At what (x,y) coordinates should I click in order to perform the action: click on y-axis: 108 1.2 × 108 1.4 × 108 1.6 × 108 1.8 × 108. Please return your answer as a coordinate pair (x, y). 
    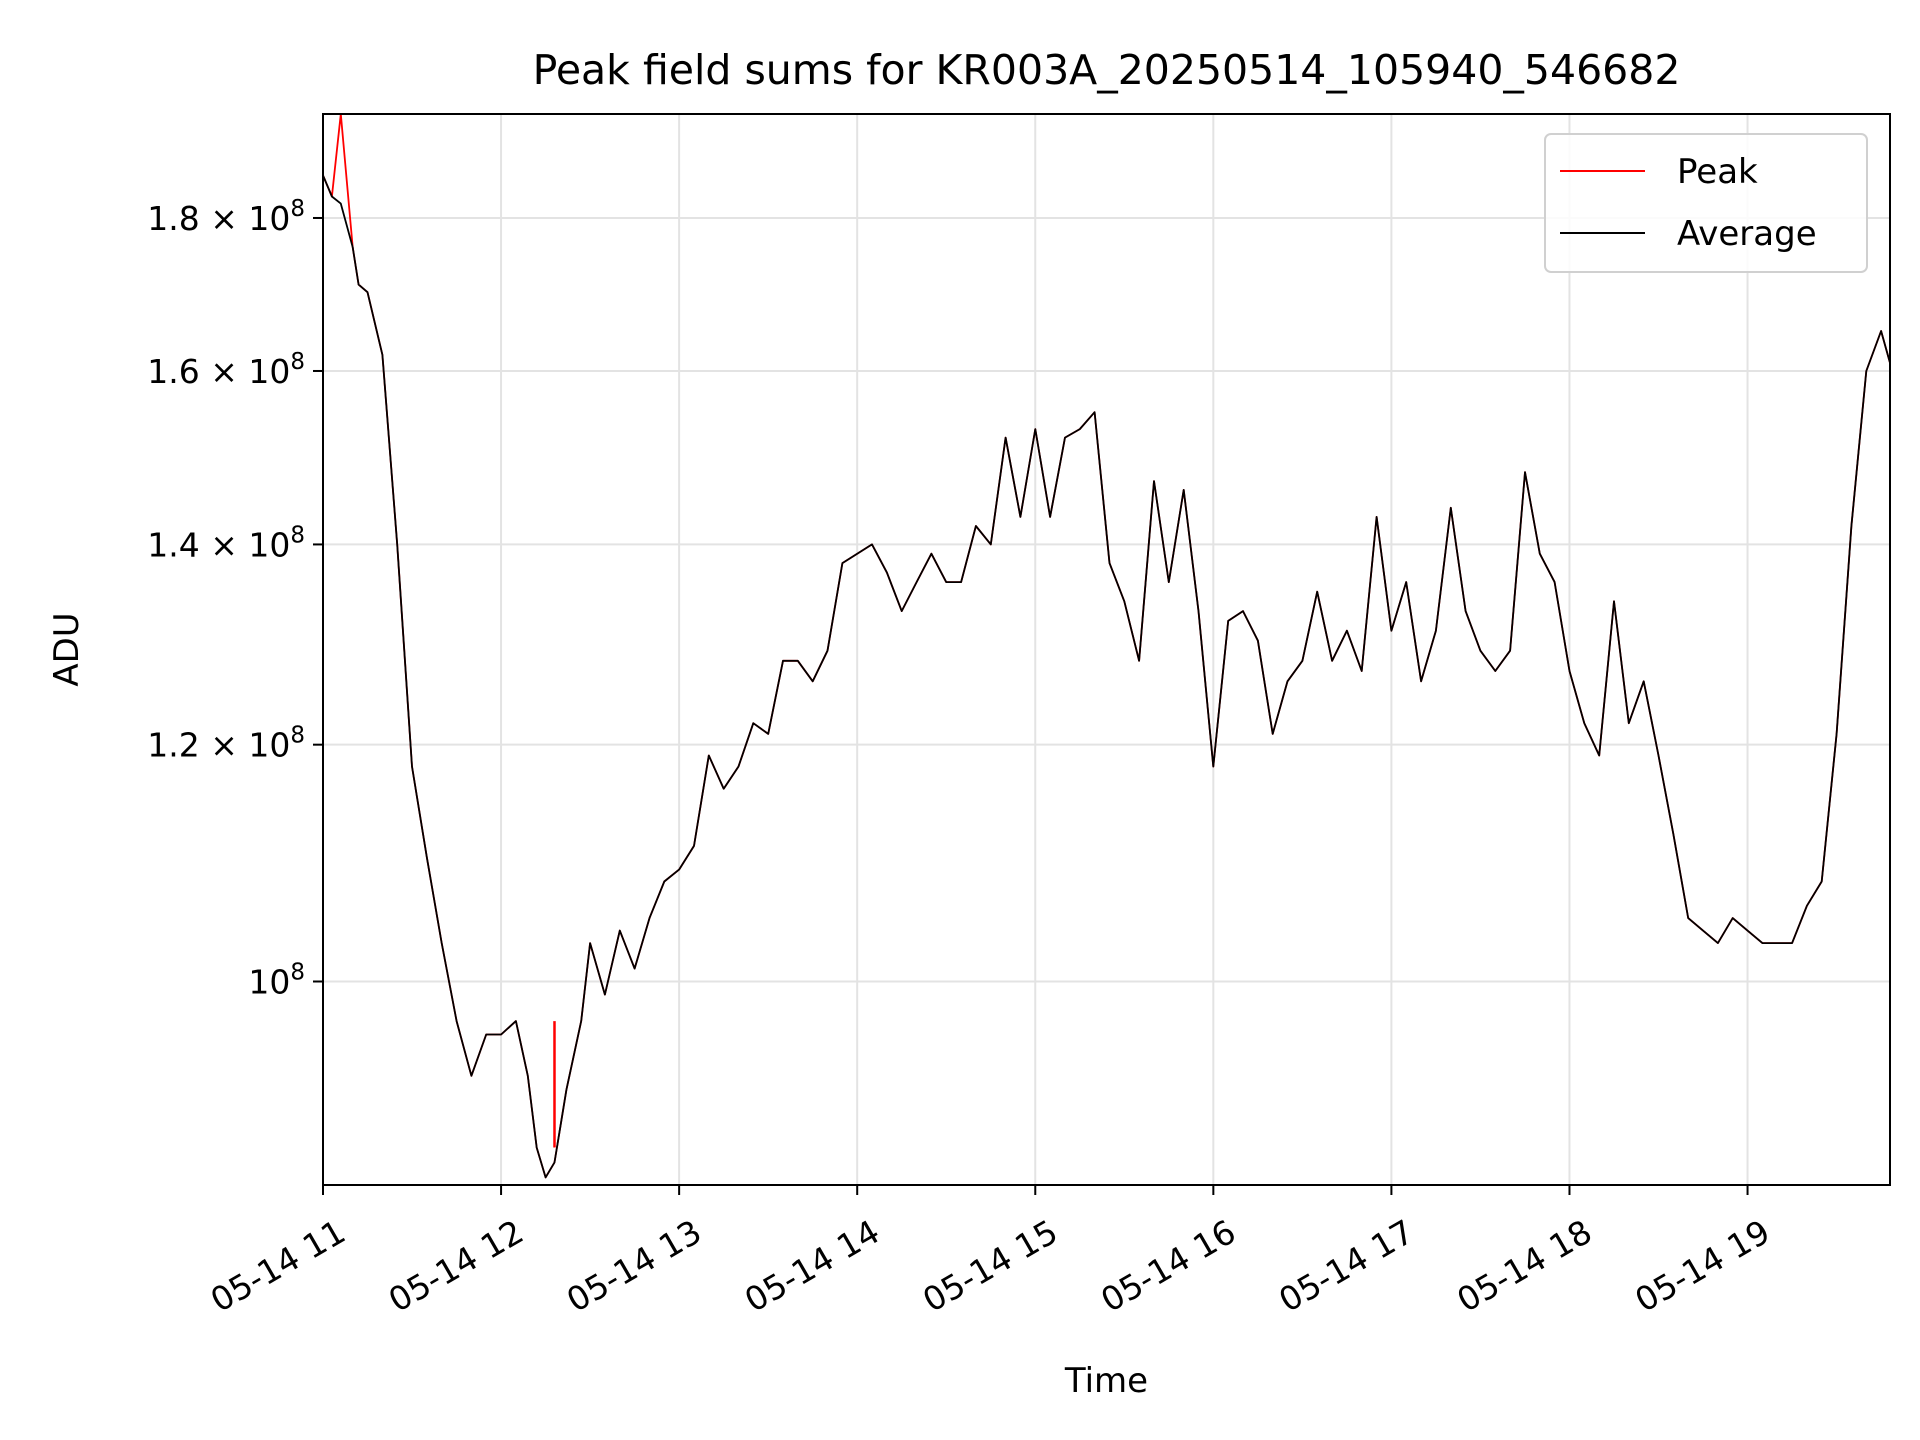
    Looking at the image, I should click on (235, 599).